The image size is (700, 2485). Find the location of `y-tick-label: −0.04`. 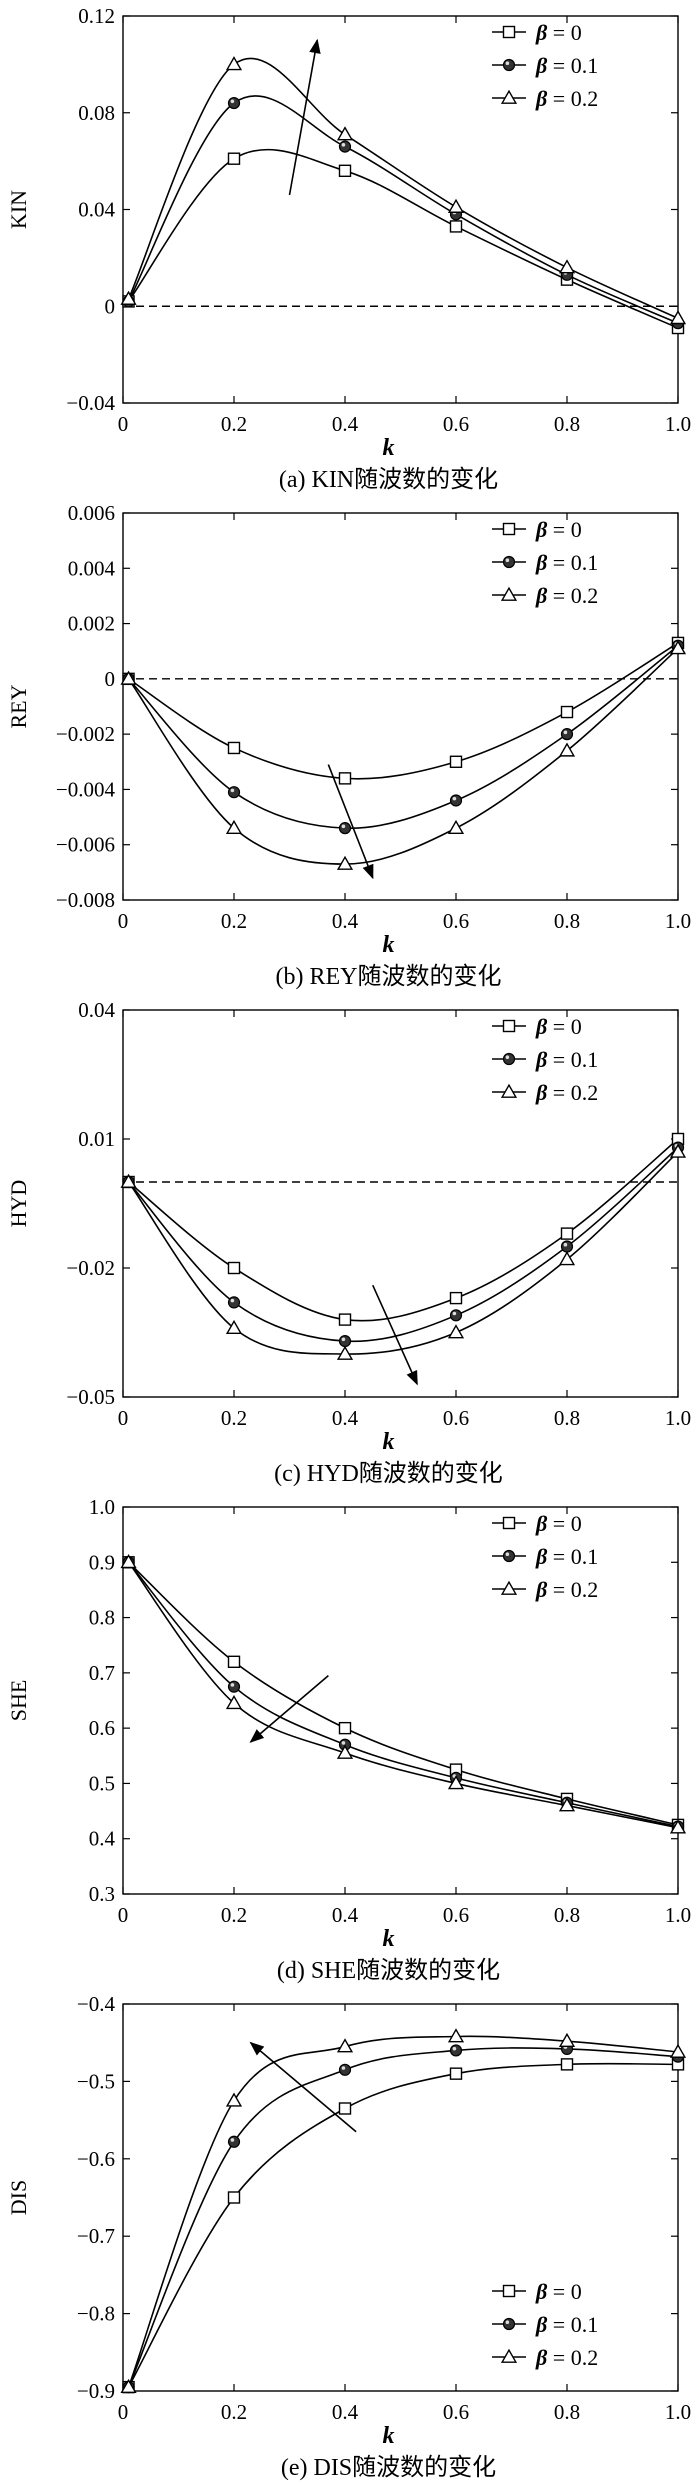

y-tick-label: −0.04 is located at coordinates (90, 403).